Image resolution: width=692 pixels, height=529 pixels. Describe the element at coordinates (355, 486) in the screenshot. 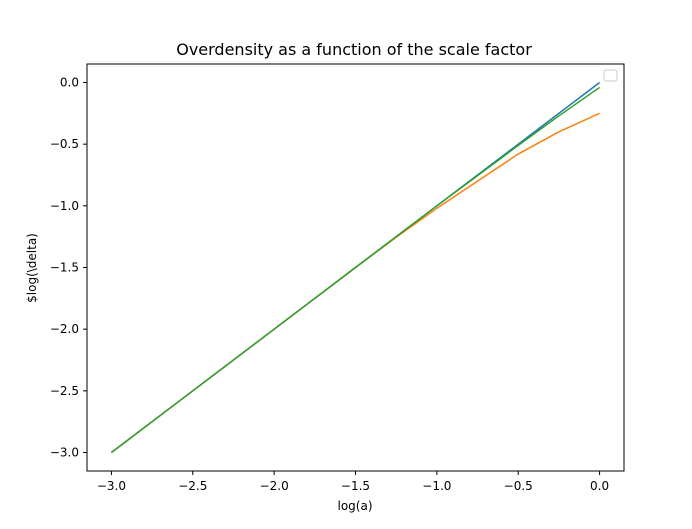

I see `x-tick-label: −1.5` at that location.